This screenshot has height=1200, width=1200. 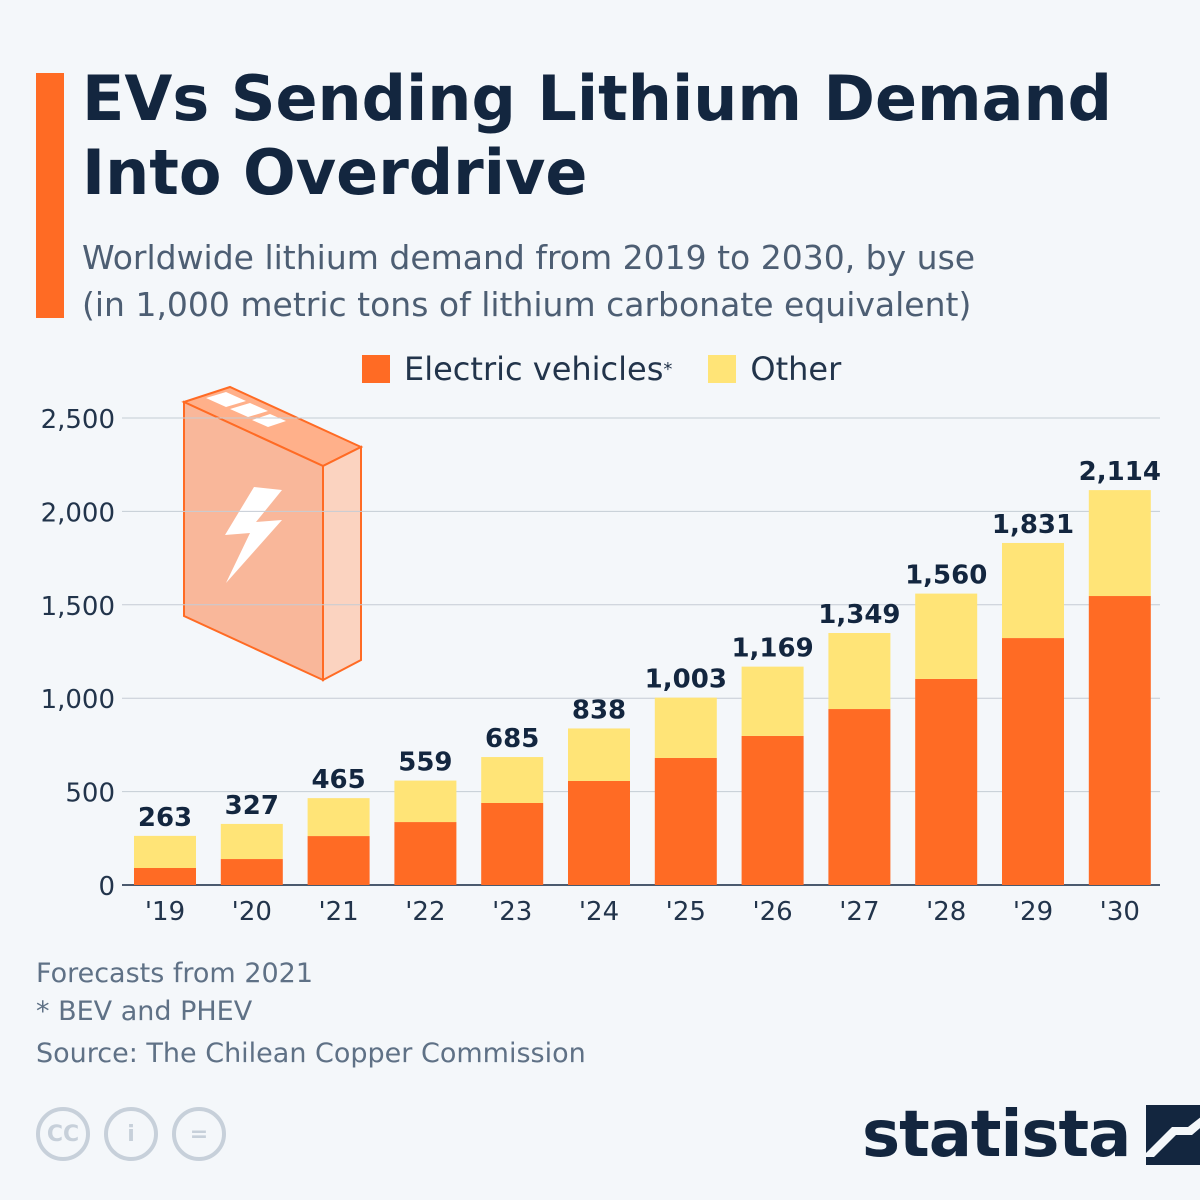 I want to click on x-tick-label: '24, so click(x=599, y=912).